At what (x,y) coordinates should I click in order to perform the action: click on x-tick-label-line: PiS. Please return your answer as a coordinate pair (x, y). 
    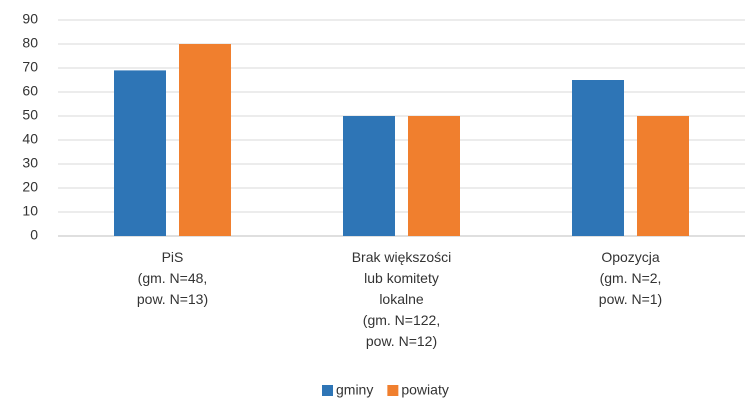
    Looking at the image, I should click on (173, 257).